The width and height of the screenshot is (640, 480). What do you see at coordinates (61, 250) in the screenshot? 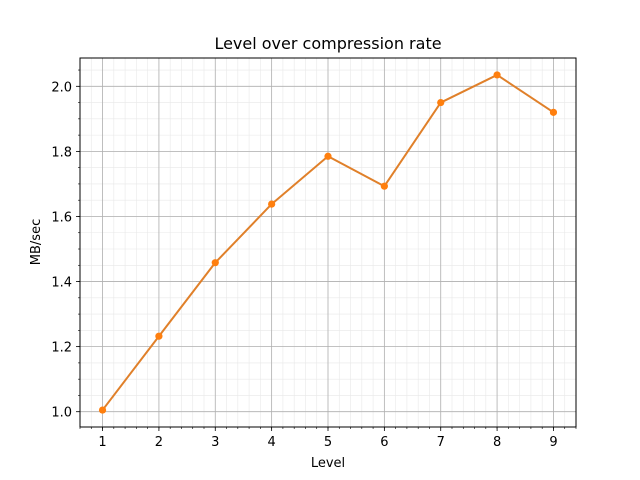
I see `y-tick-labels: 1.0 1.2 1.4 1.6 1.8 2.0` at bounding box center [61, 250].